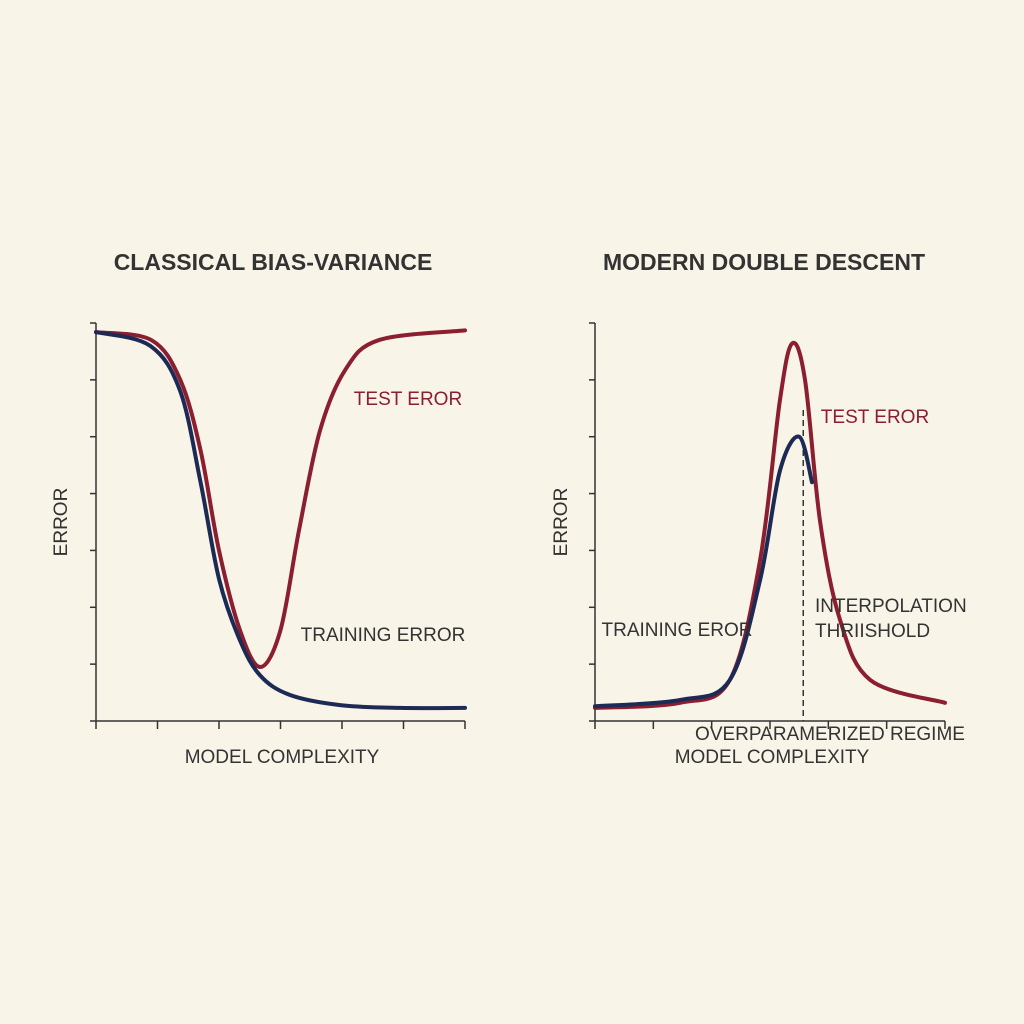 The image size is (1024, 1024). Describe the element at coordinates (383, 635) in the screenshot. I see `series-label: TRAINING ERROR` at that location.